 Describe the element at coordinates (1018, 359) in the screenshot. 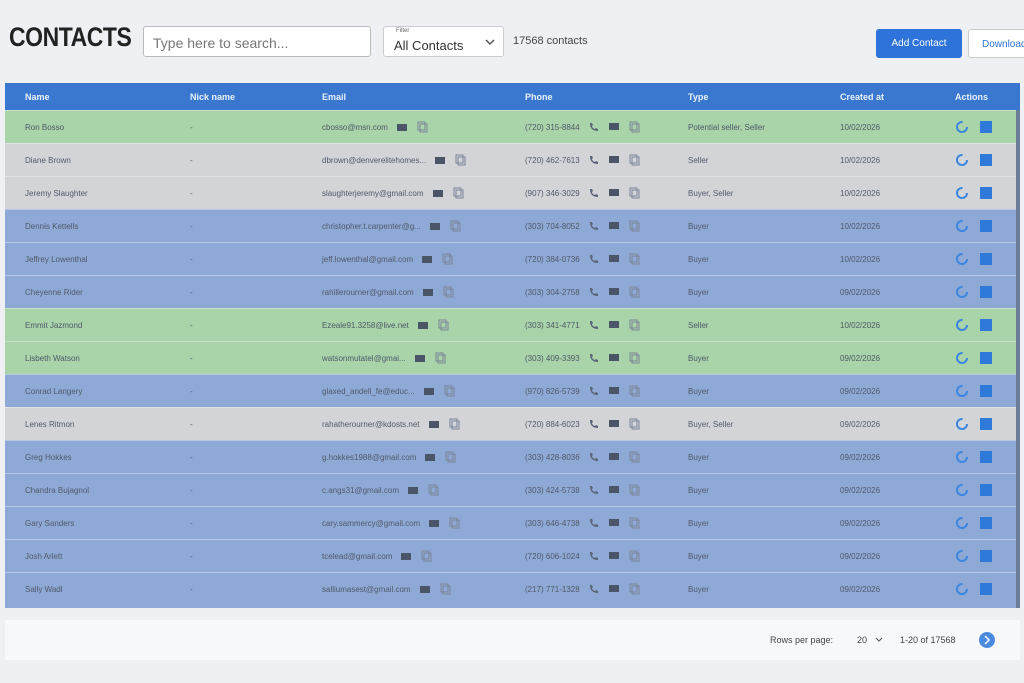

I see `scrollbar` at that location.